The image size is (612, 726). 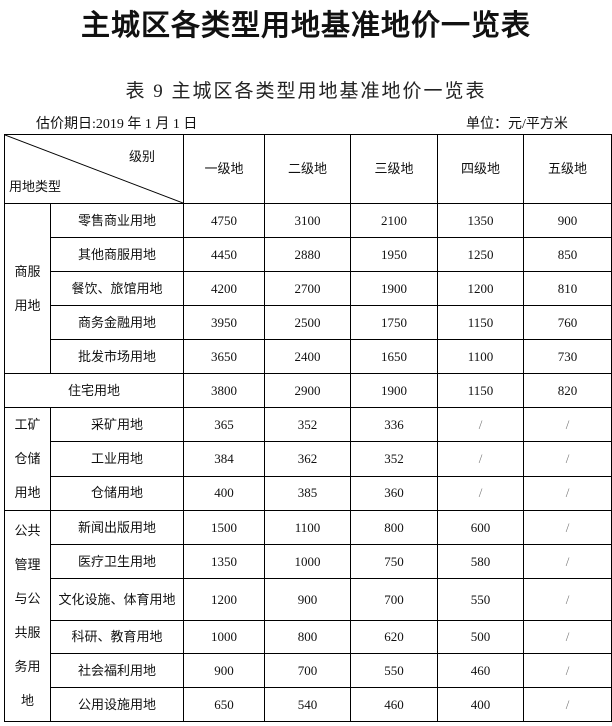 I want to click on diagonal-line, so click(x=94, y=169).